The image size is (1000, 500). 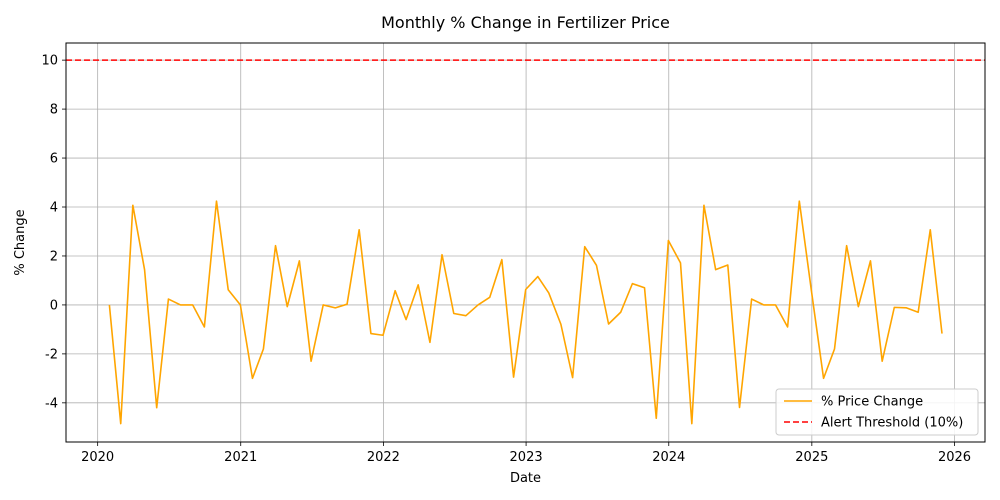 I want to click on legend-label-price-change: % Price Change, so click(x=872, y=402).